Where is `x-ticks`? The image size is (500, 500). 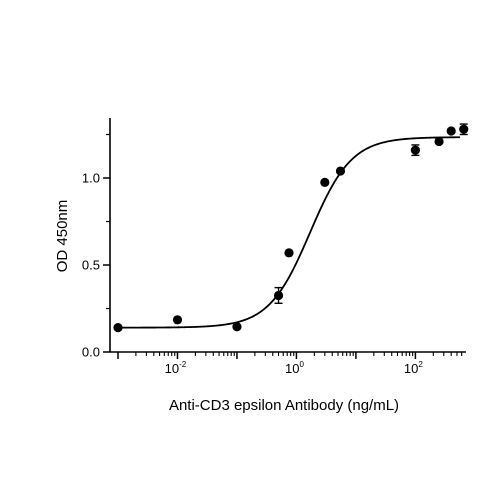 x-ticks is located at coordinates (290, 355).